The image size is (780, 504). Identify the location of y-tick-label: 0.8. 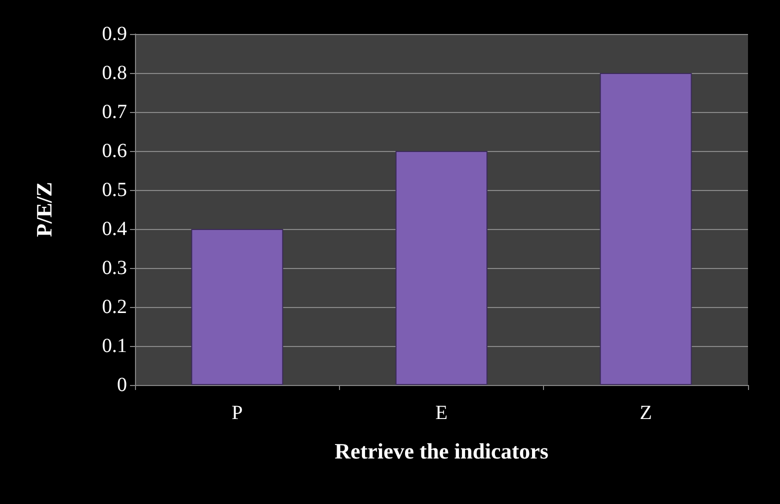
(114, 73).